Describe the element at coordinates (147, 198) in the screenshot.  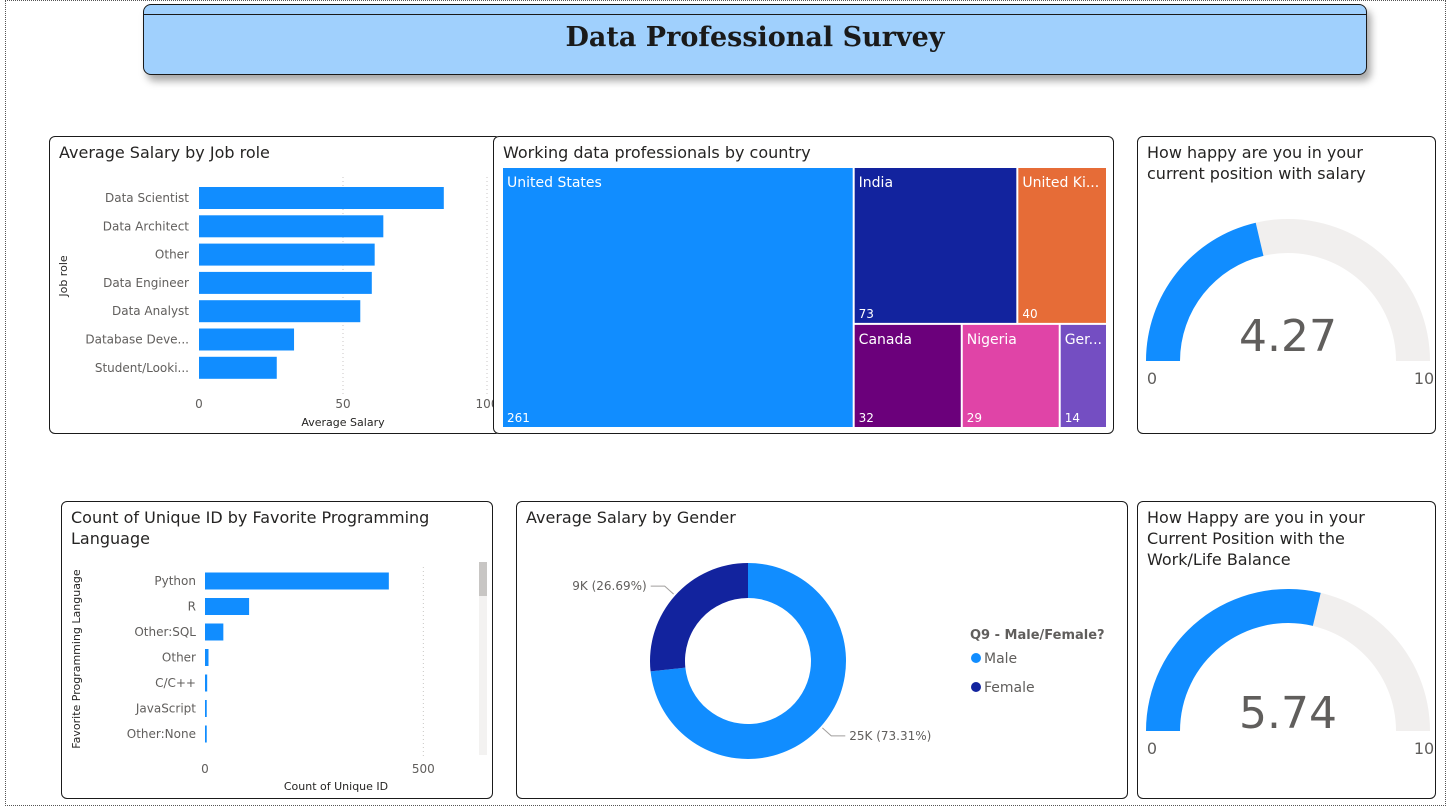
I see `category-label: Data Scientist` at that location.